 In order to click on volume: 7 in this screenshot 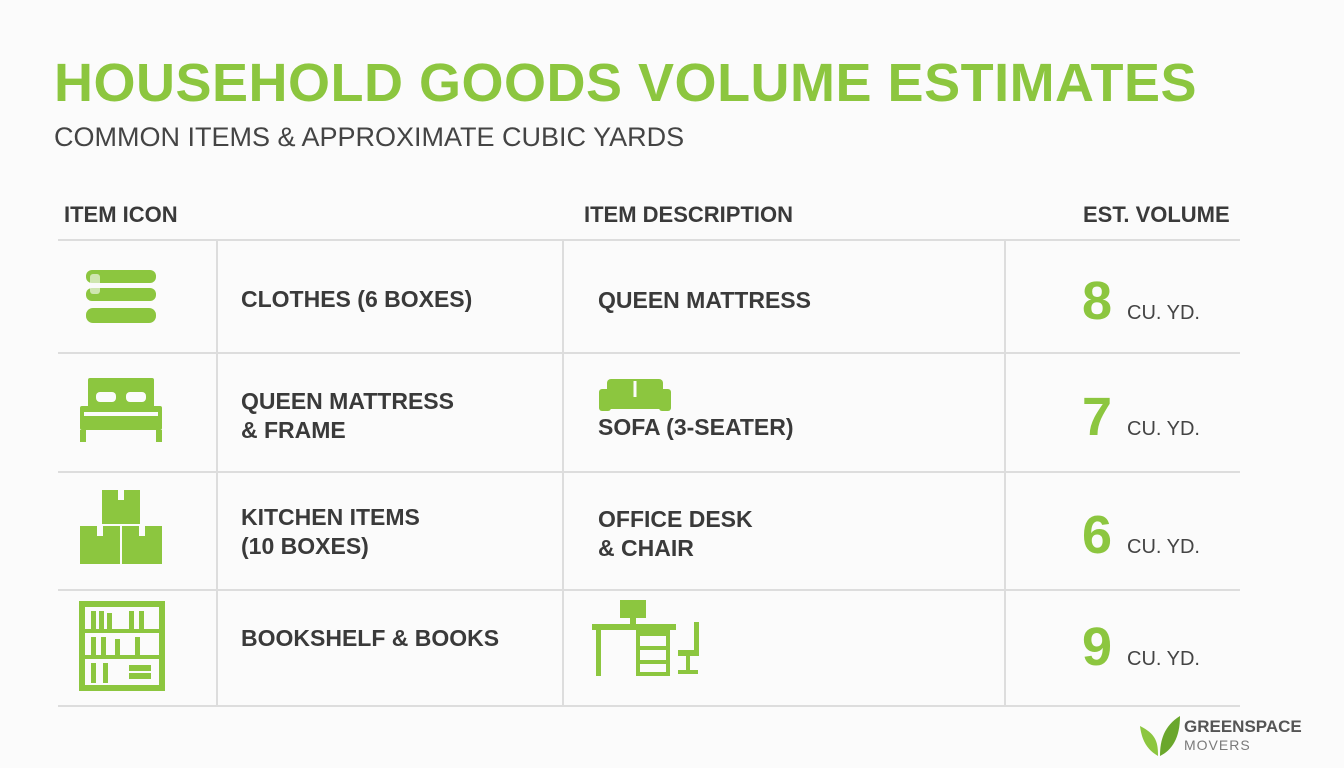, I will do `click(1097, 417)`.